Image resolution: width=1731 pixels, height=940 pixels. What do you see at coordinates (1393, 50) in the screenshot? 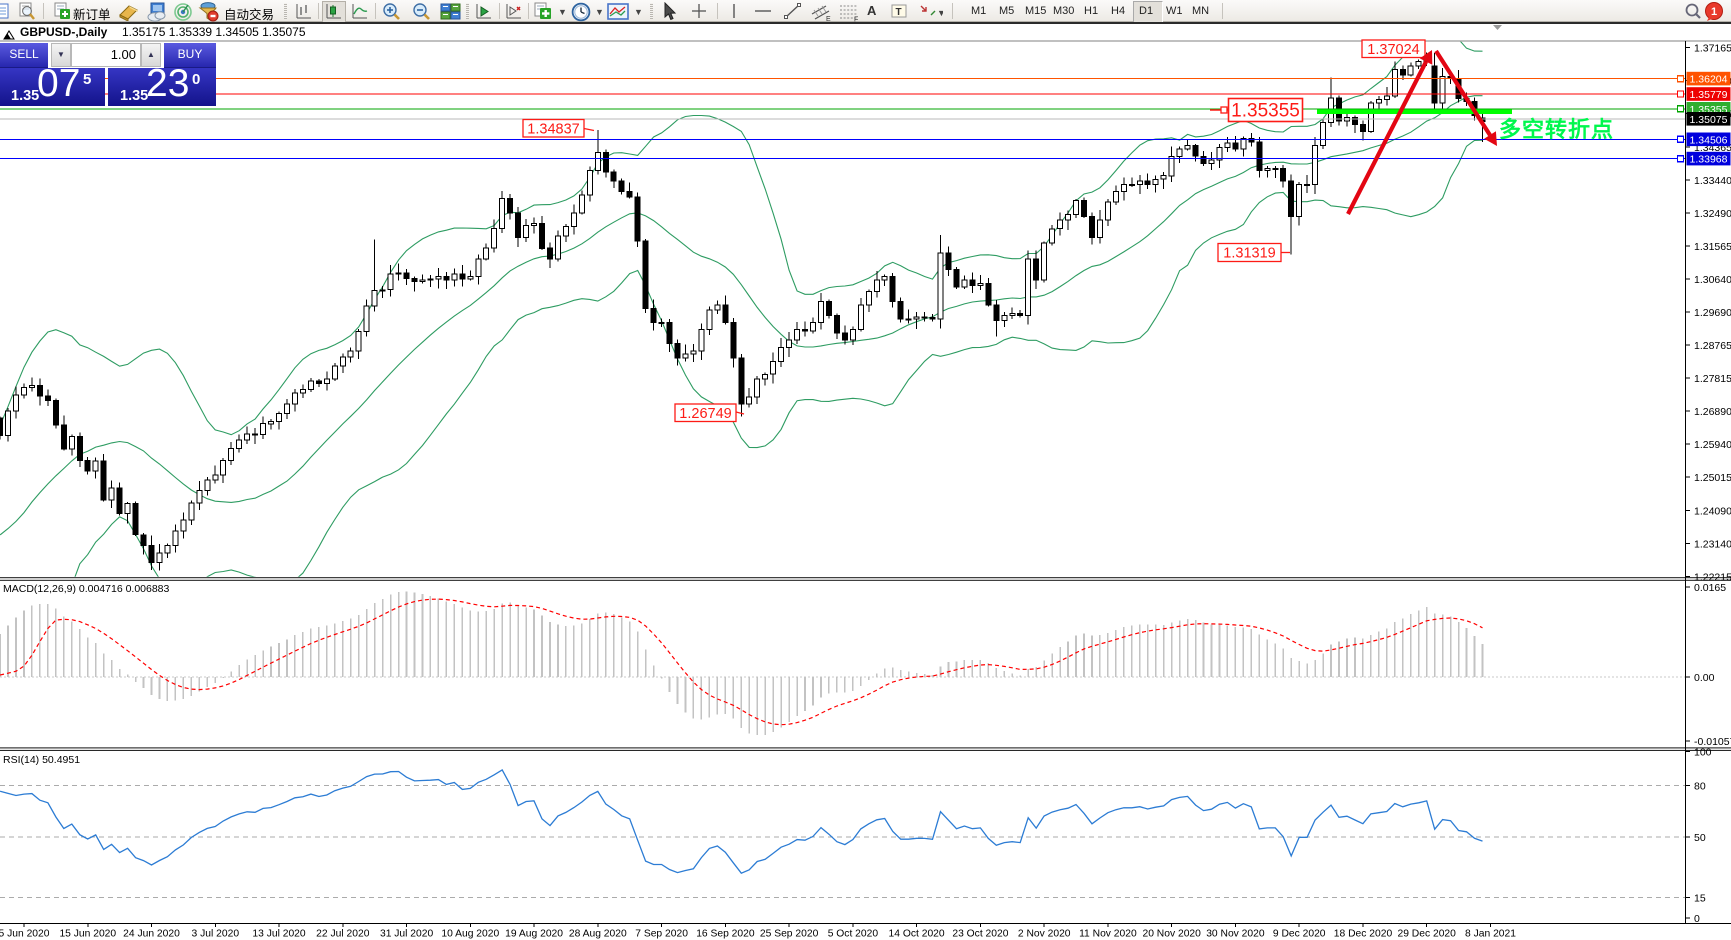
I see `svg-text: 1.37024` at bounding box center [1393, 50].